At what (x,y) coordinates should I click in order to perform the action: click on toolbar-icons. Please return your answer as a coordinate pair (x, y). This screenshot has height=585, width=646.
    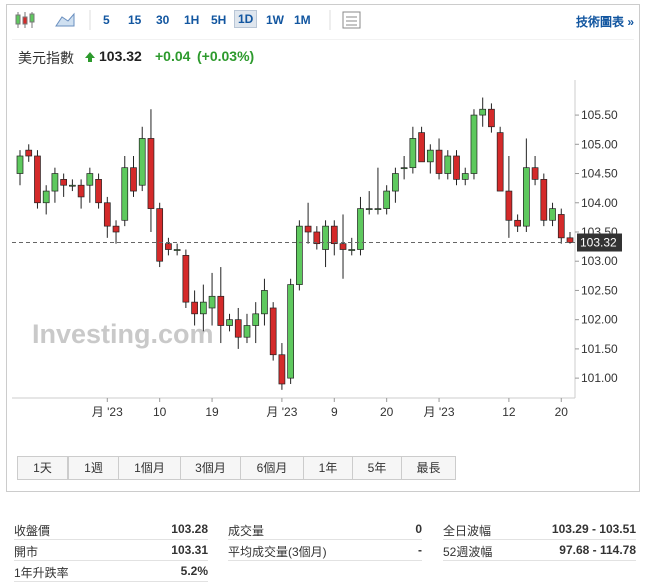
    Looking at the image, I should click on (323, 25).